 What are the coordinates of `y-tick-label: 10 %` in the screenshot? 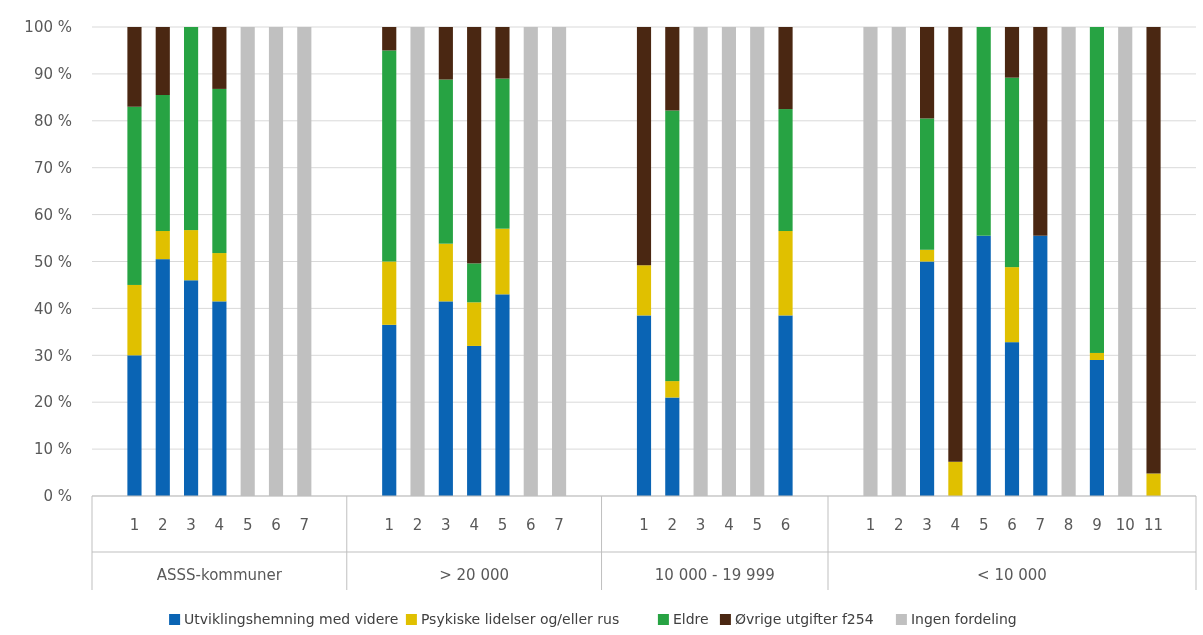 It's located at (52, 449).